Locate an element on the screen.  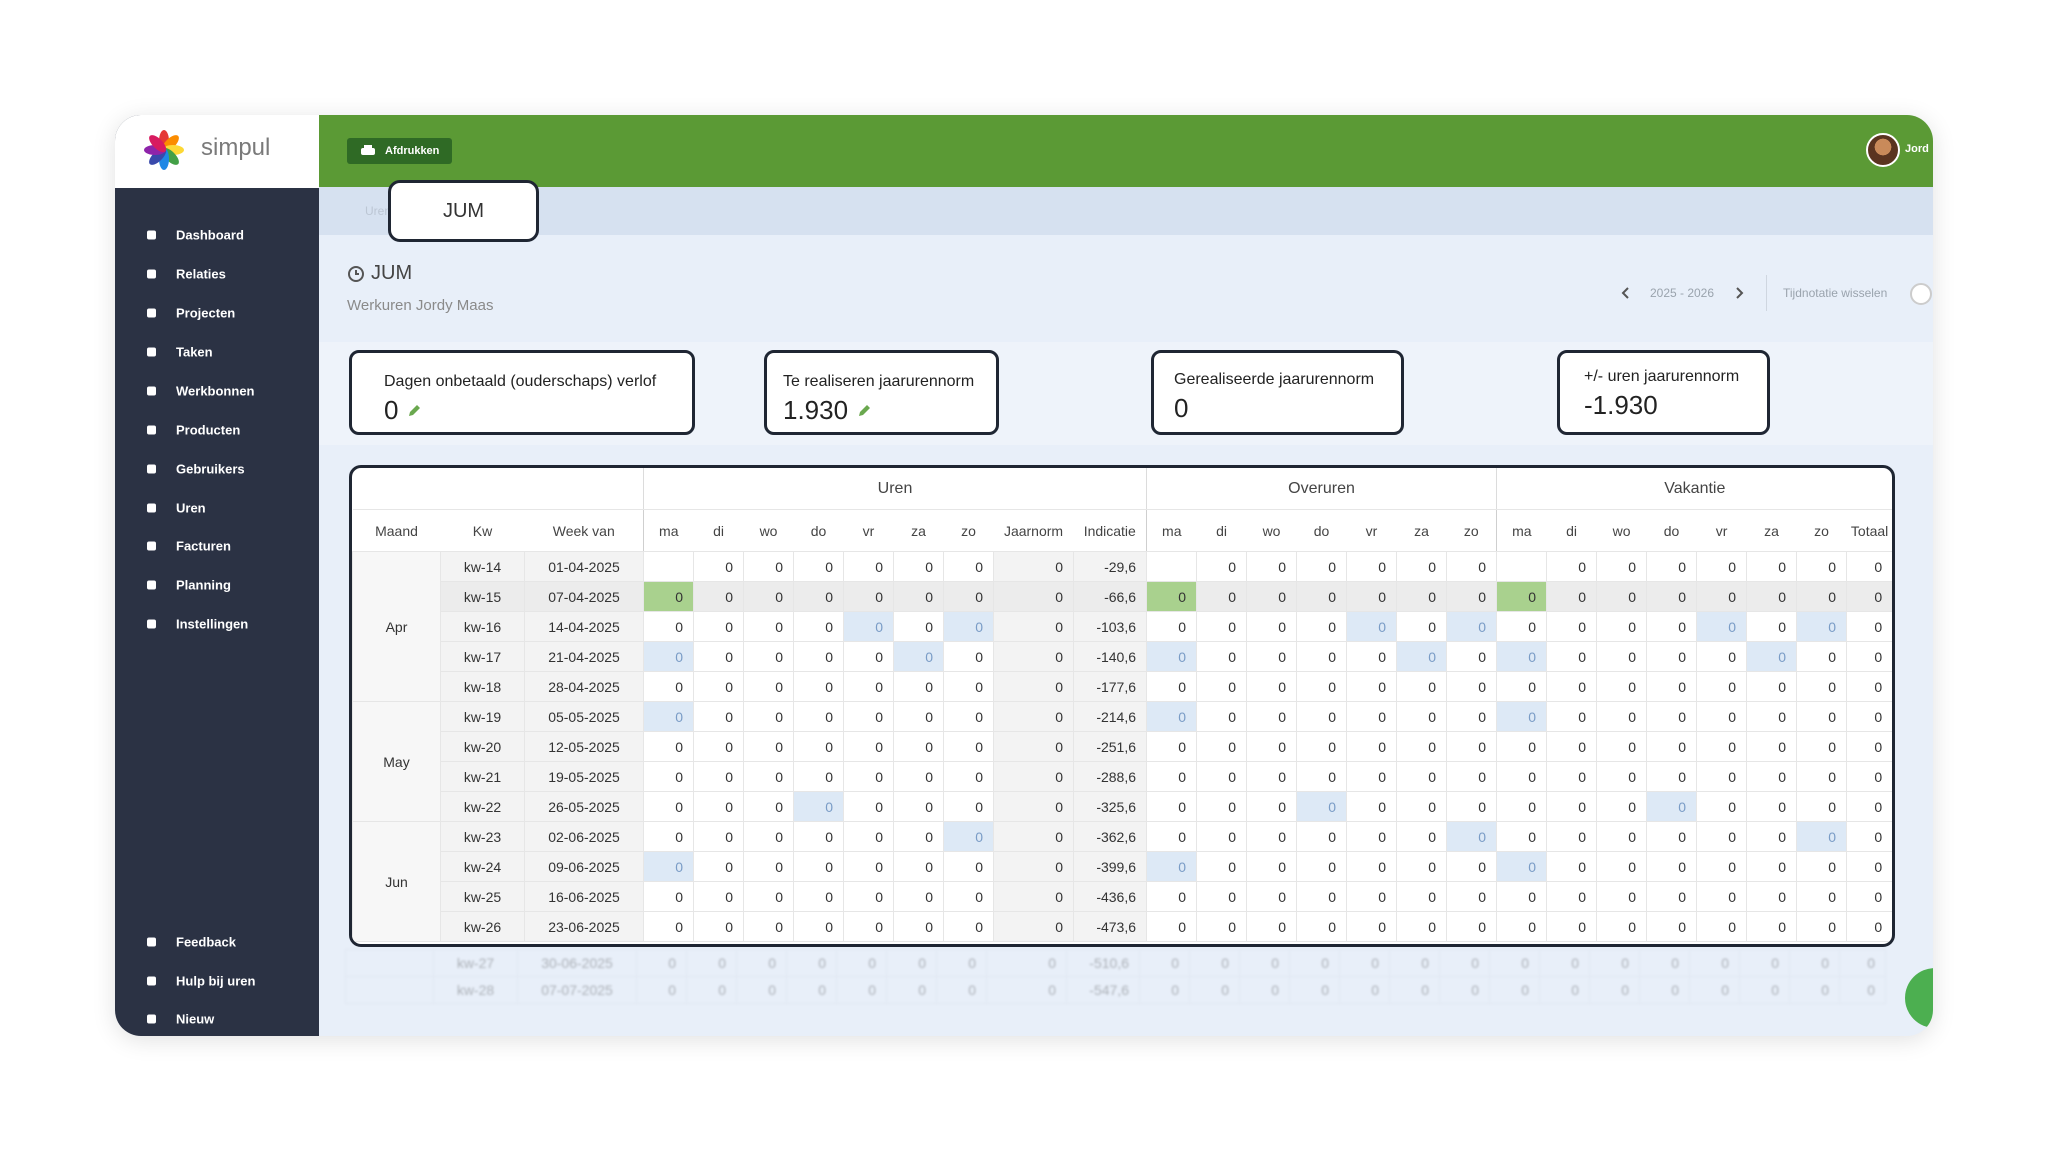
edit-icon is located at coordinates (414, 411).